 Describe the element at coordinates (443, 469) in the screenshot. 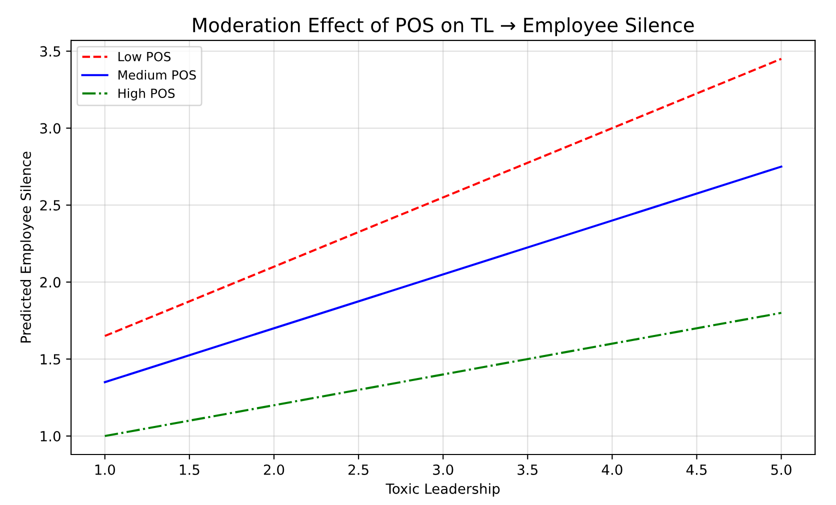

I see `x-tick-label: 3.0` at that location.